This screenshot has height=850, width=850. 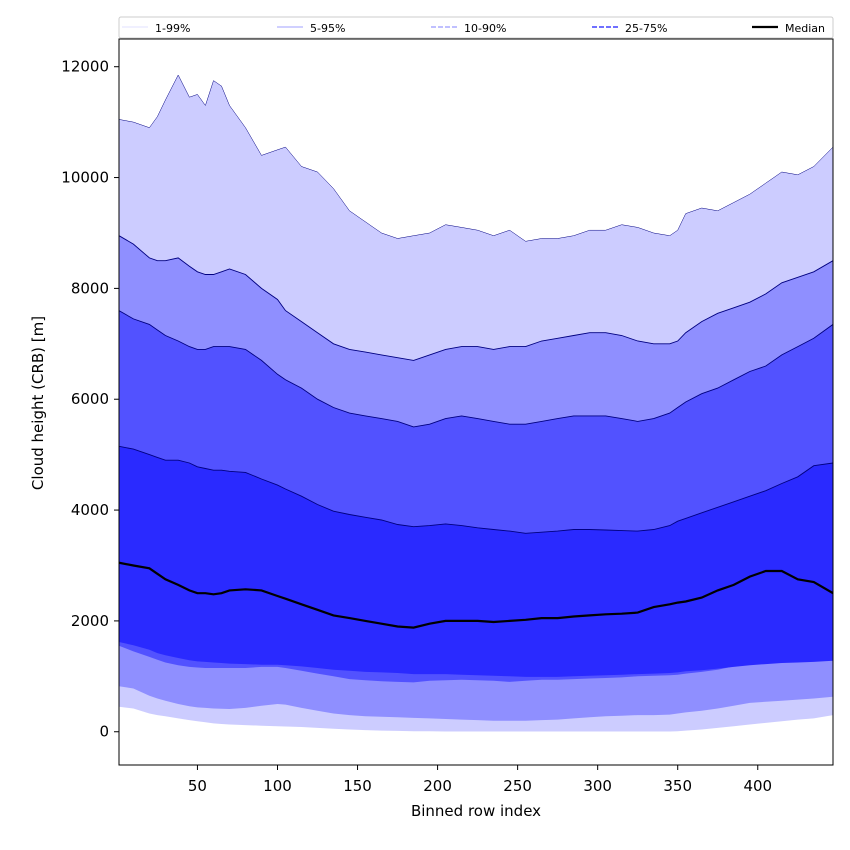 What do you see at coordinates (597, 786) in the screenshot?
I see `x-tick-label-300: 300` at bounding box center [597, 786].